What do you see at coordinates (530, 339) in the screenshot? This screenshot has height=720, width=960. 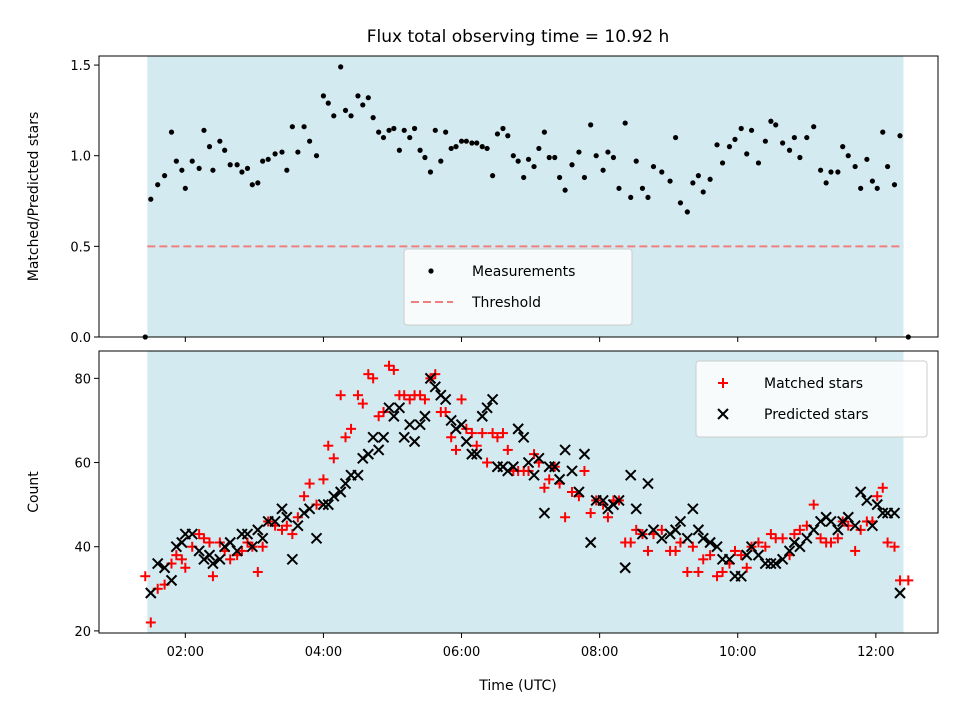 I see `ratio-x-ticks` at bounding box center [530, 339].